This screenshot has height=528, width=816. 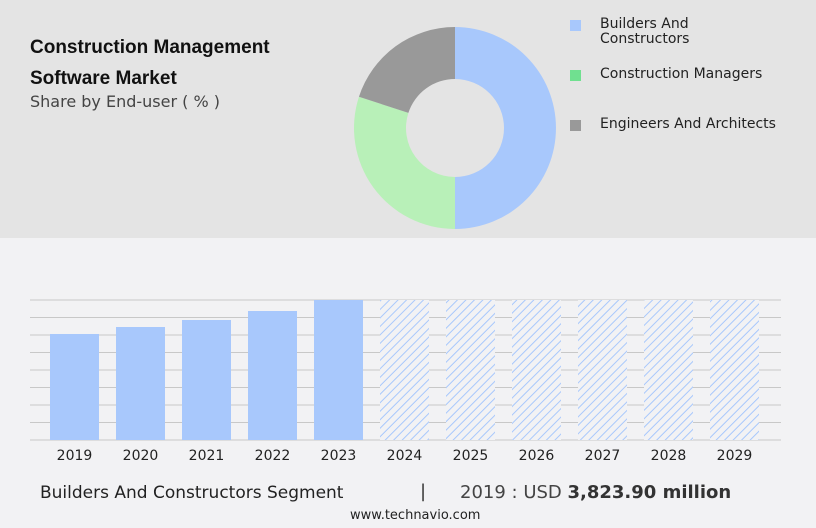 What do you see at coordinates (273, 456) in the screenshot?
I see `x-tick-label: 2022` at bounding box center [273, 456].